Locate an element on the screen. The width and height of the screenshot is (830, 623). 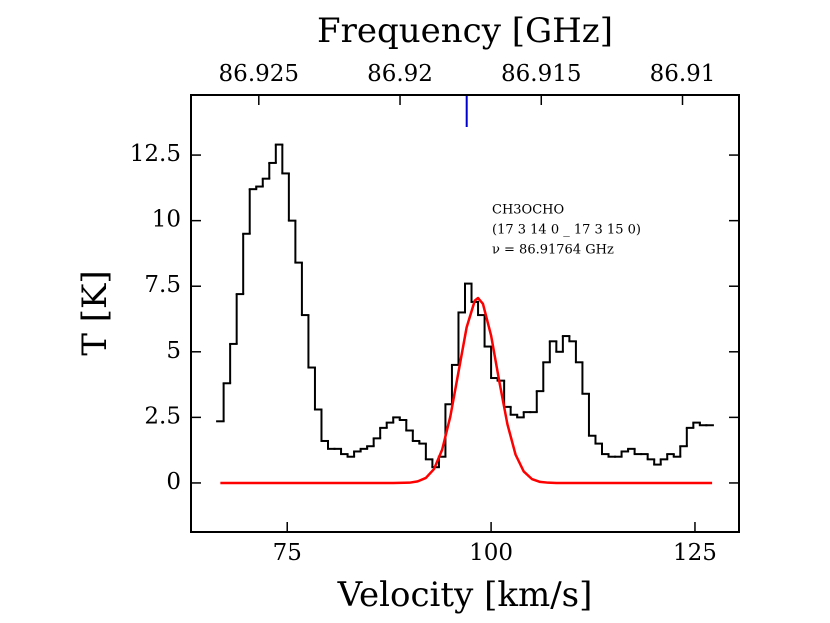
x2-tick-label: 86.92 is located at coordinates (400, 74).